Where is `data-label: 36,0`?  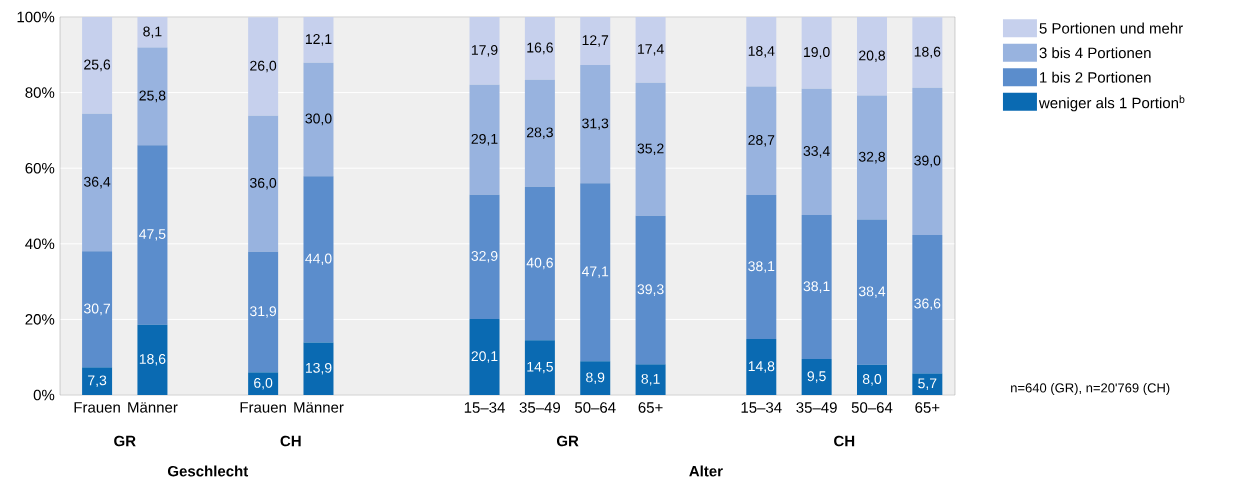
data-label: 36,0 is located at coordinates (263, 183).